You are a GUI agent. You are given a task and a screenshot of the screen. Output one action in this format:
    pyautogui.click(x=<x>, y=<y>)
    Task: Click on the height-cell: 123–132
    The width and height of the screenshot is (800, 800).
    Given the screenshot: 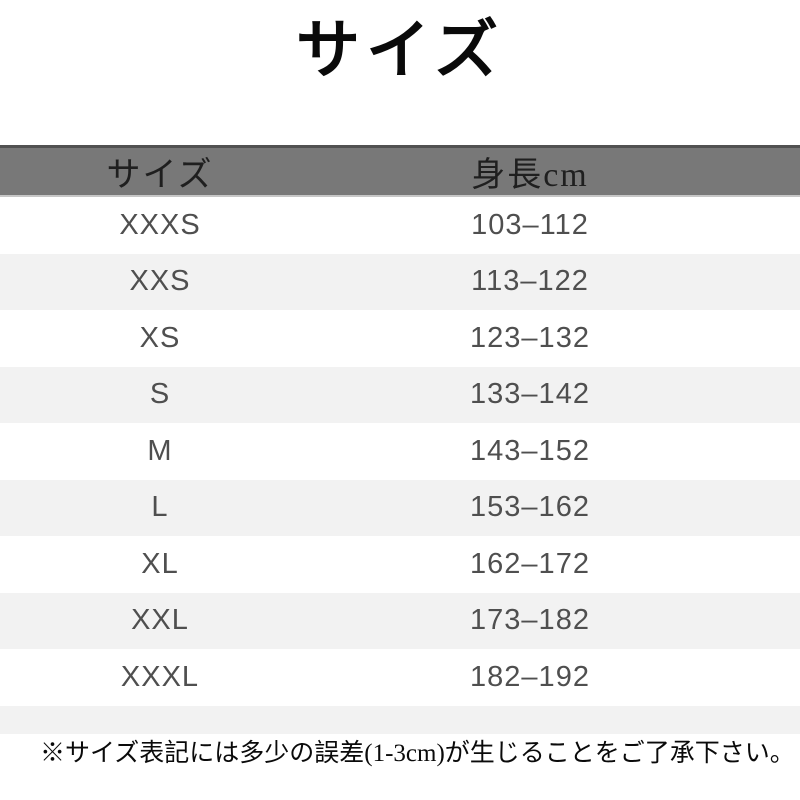 What is the action you would take?
    pyautogui.click(x=530, y=337)
    